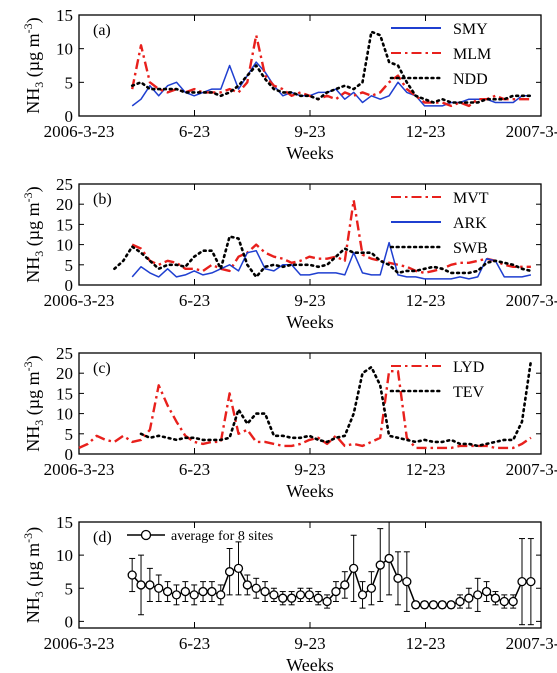  Describe the element at coordinates (468, 367) in the screenshot. I see `legend-label: LYD` at that location.